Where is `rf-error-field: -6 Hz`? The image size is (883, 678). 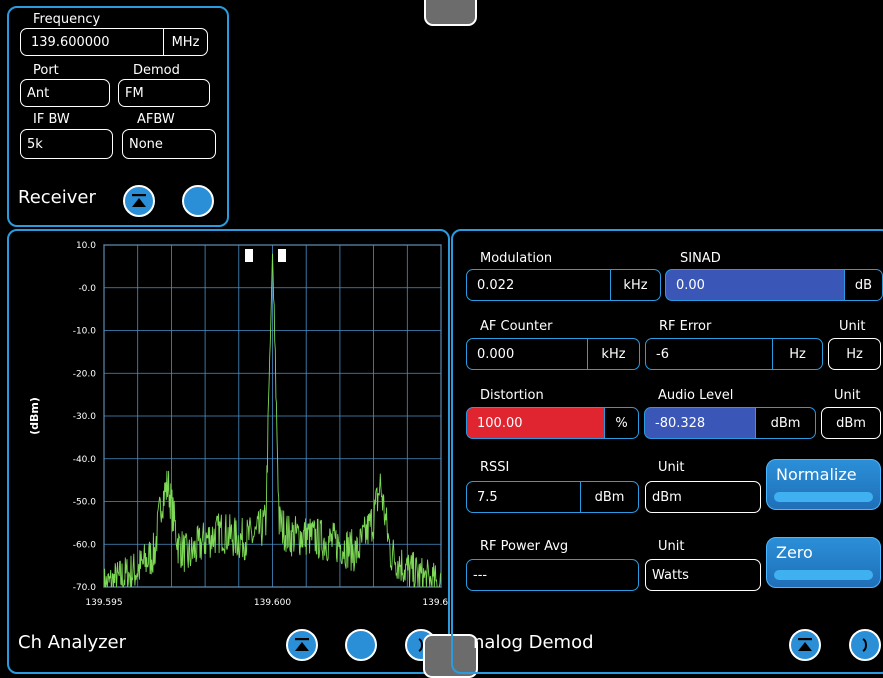
rf-error-field: -6 Hz is located at coordinates (734, 354).